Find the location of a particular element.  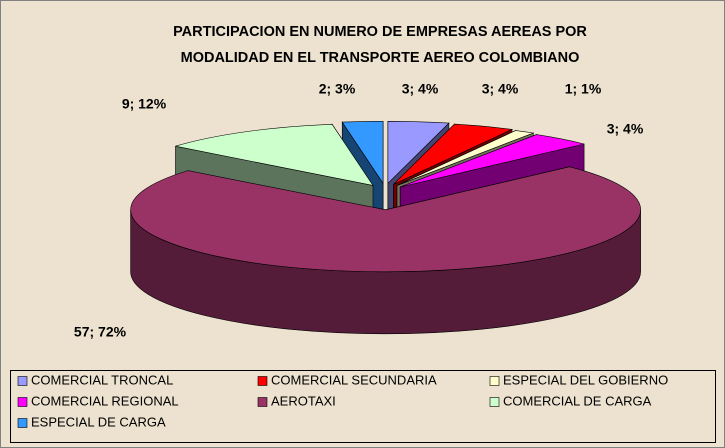

legend-label: COMERCIAL REGIONAL is located at coordinates (105, 400).